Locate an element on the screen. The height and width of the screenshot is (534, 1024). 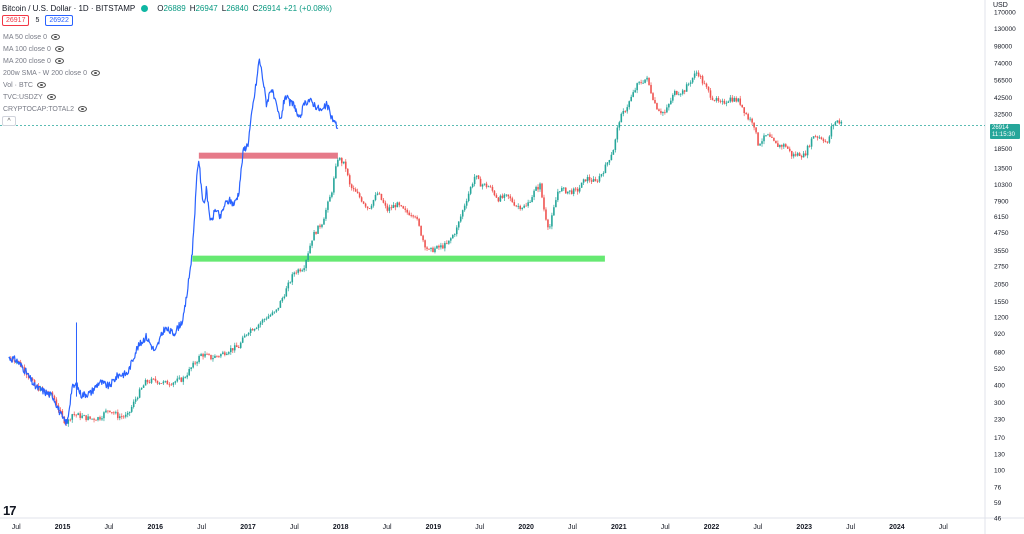
indicator-item: Vol · BTC is located at coordinates (51, 85).